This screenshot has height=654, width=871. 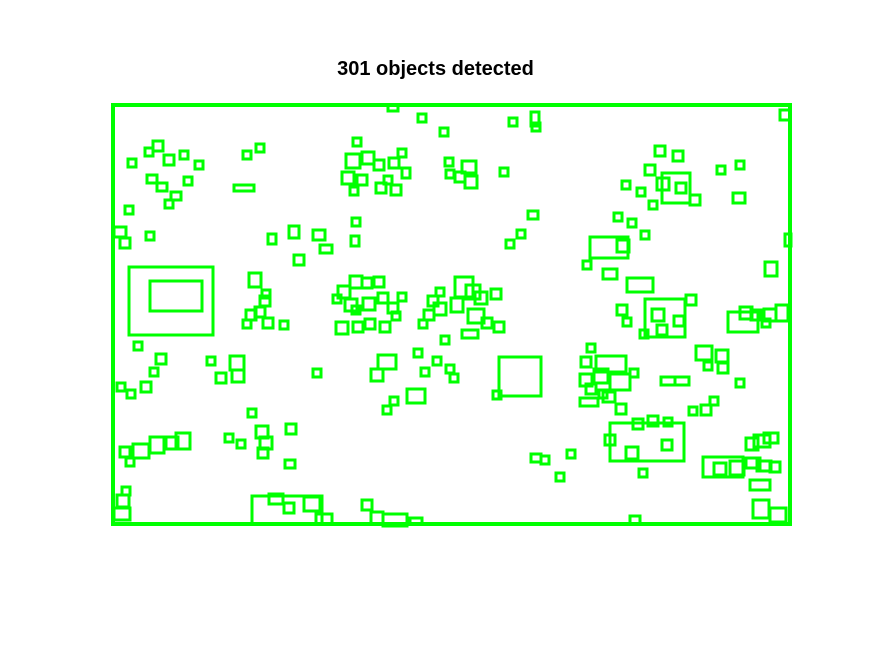 What do you see at coordinates (435, 69) in the screenshot?
I see `figure-title: 301 objects detected` at bounding box center [435, 69].